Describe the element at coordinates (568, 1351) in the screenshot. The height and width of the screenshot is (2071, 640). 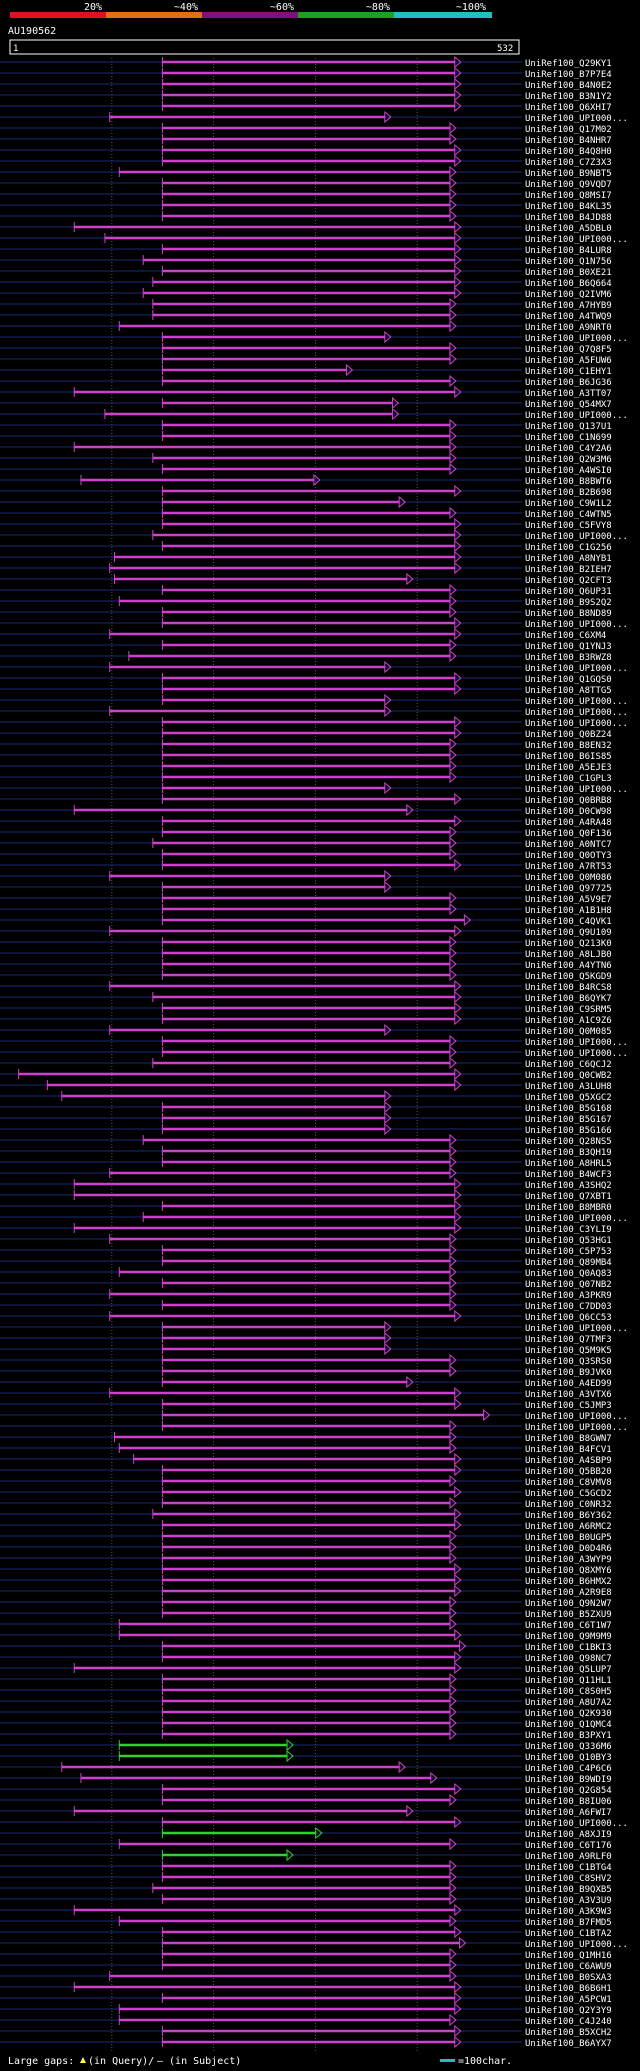
I see `hit-label: UniRef100_Q5M9K5` at that location.